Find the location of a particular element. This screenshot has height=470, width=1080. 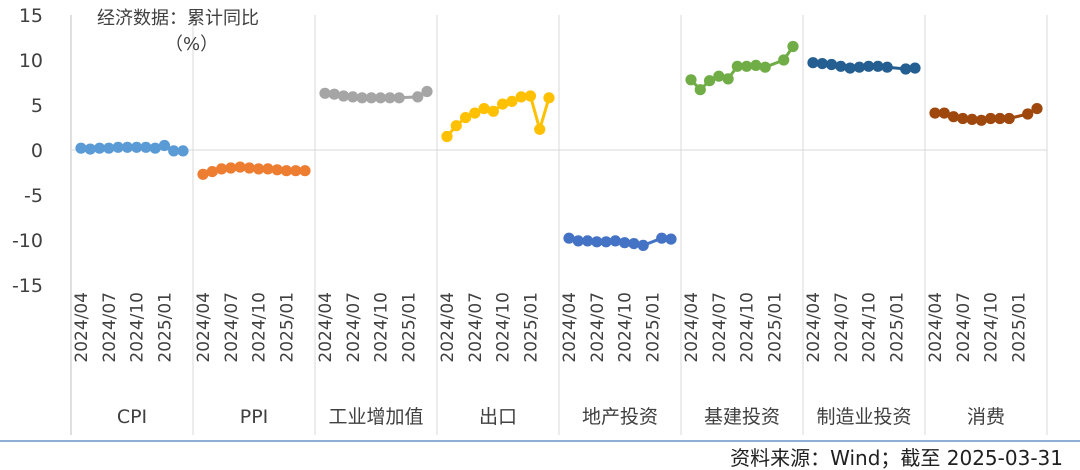

group-label: 基建投资 is located at coordinates (742, 417).